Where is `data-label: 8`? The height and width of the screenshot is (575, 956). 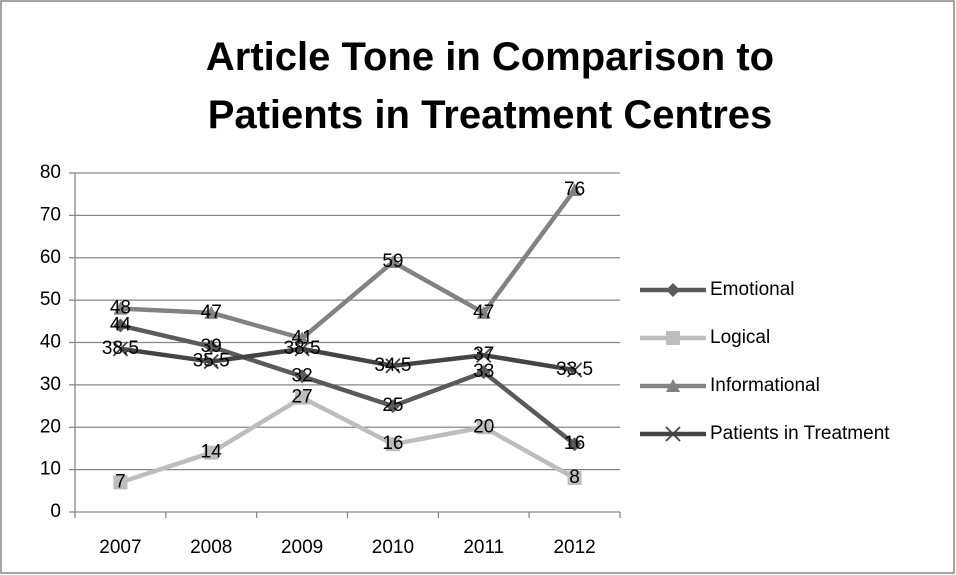 data-label: 8 is located at coordinates (574, 477).